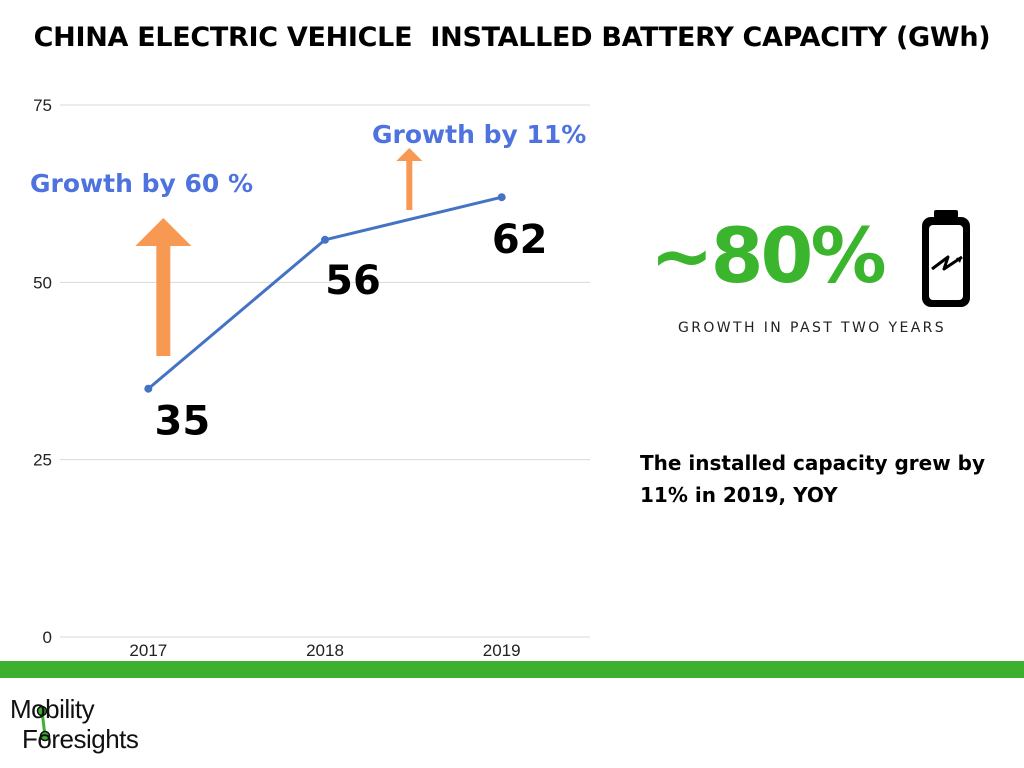 Image resolution: width=1024 pixels, height=768 pixels. Describe the element at coordinates (512, 669) in the screenshot. I see `footer-divider` at that location.